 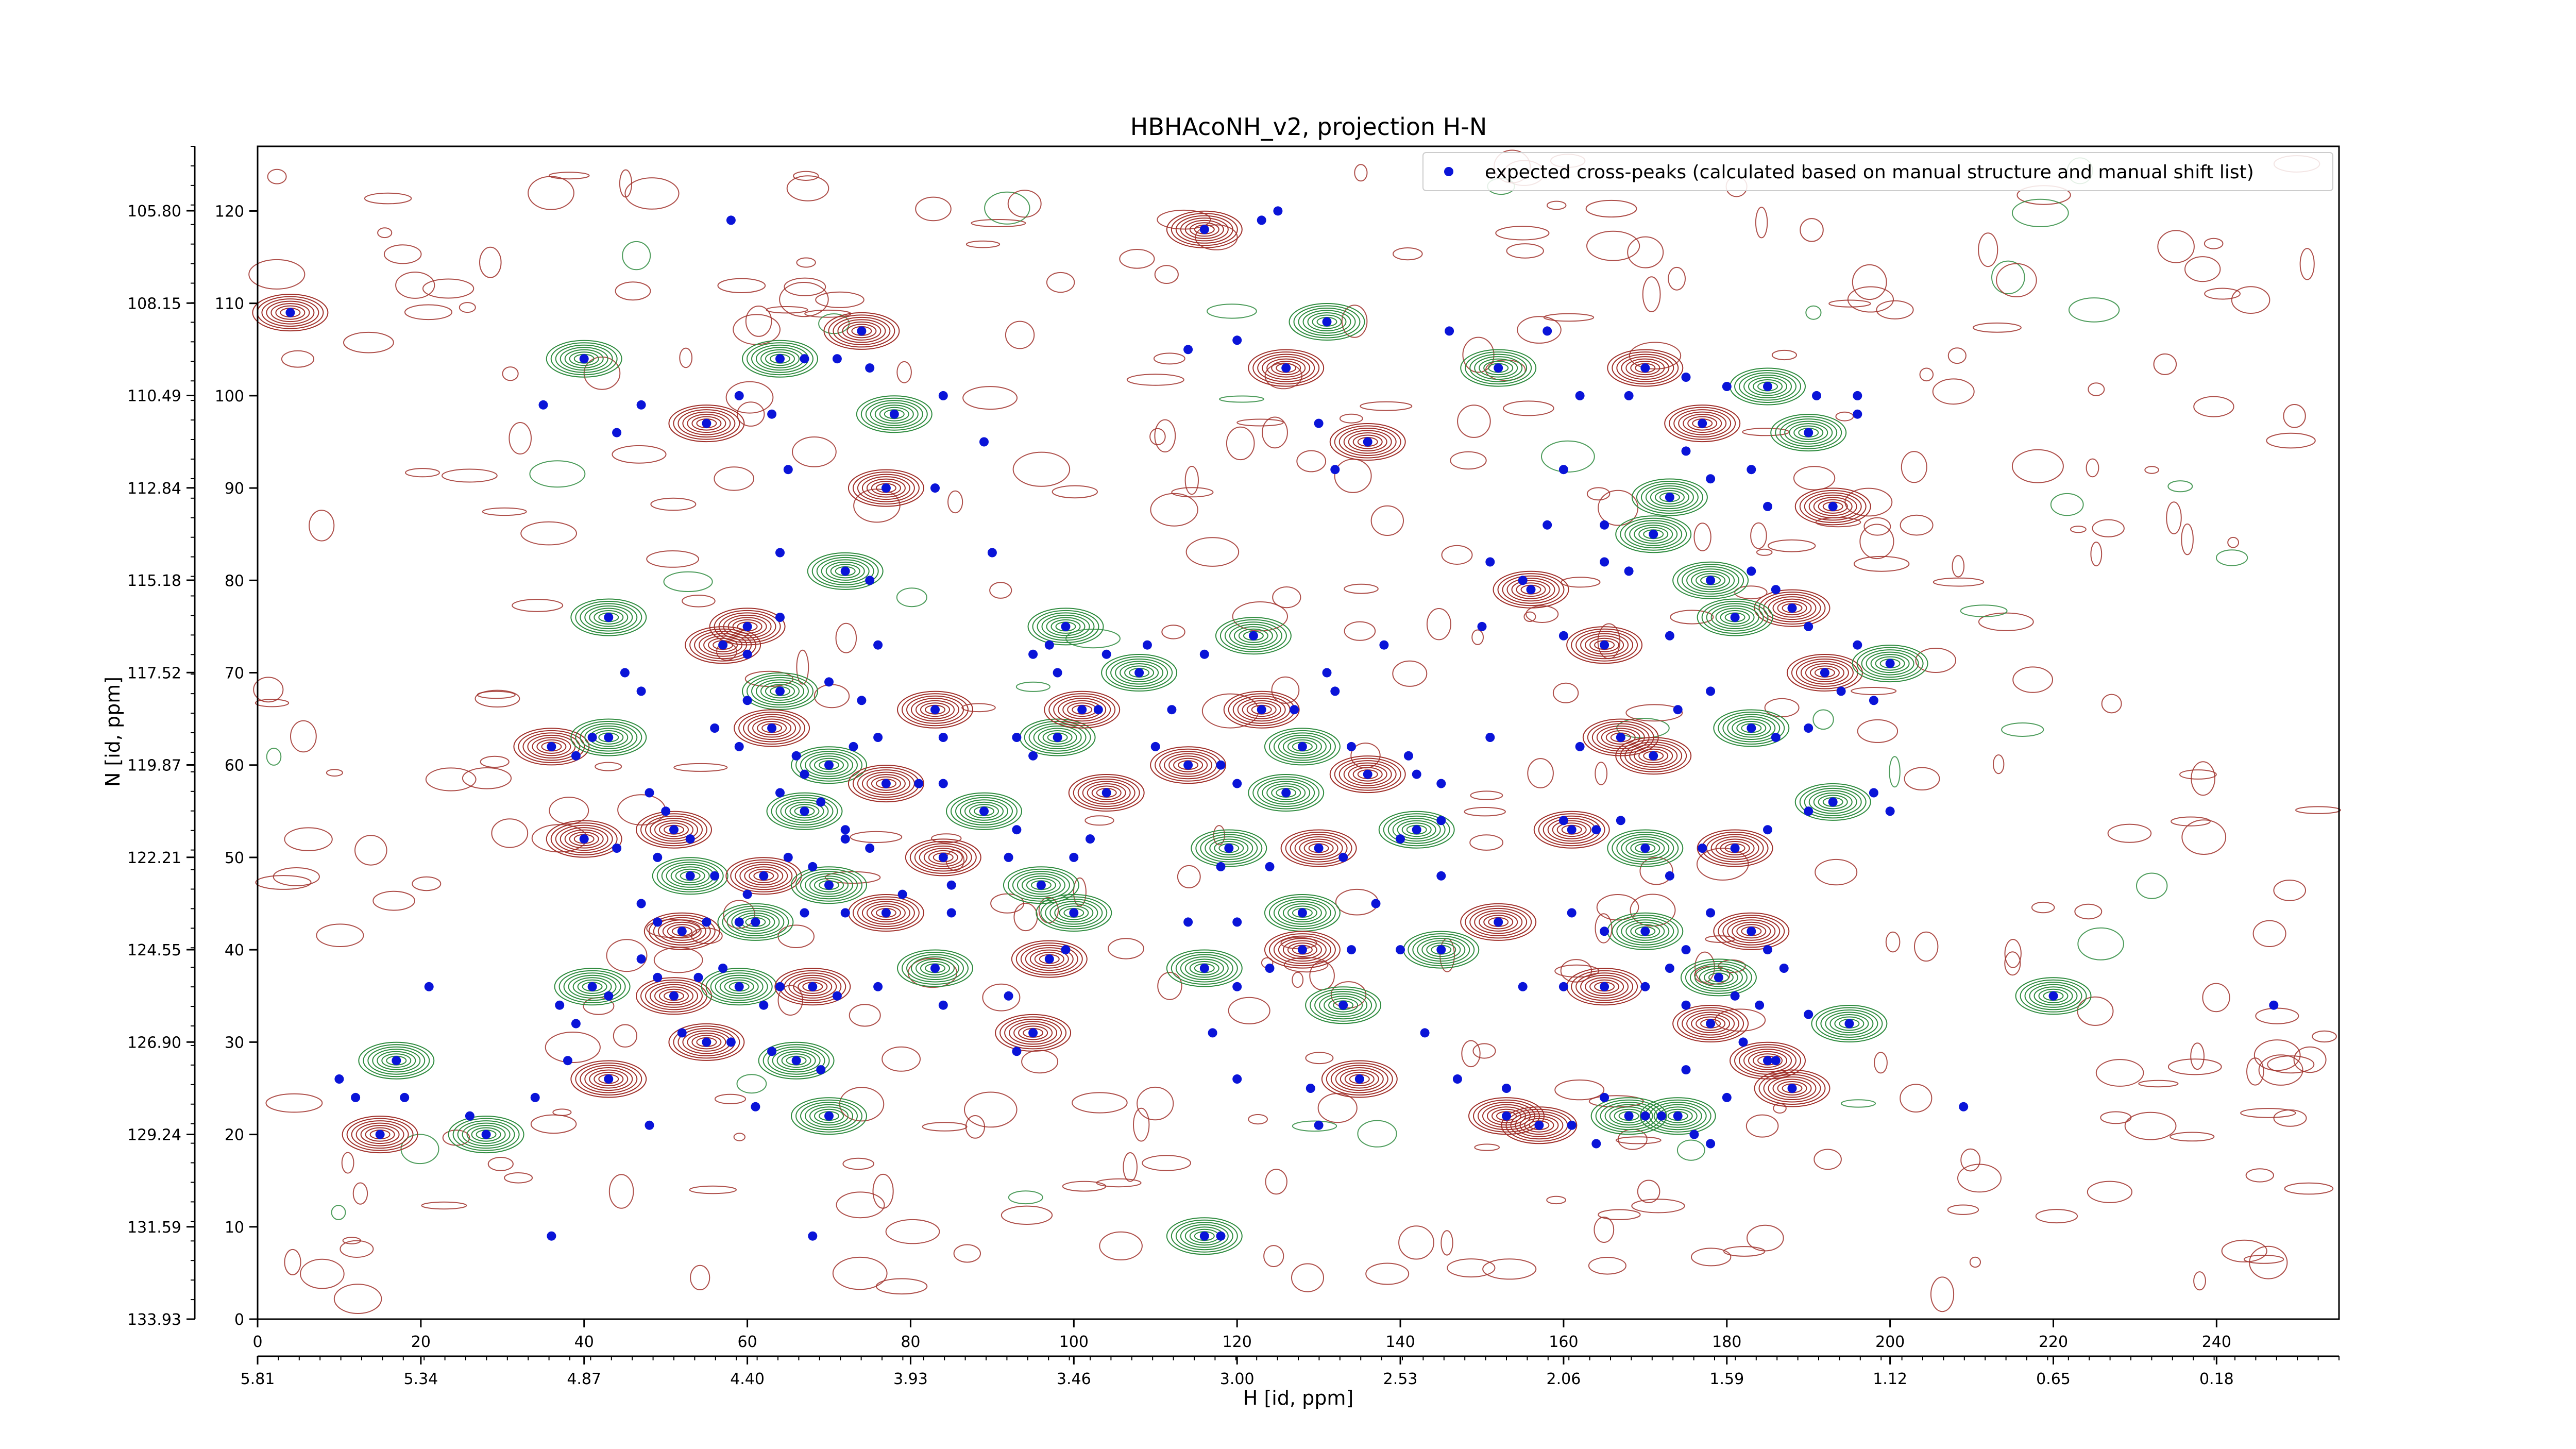 What do you see at coordinates (910, 1342) in the screenshot?
I see `x-tick-label: 80` at bounding box center [910, 1342].